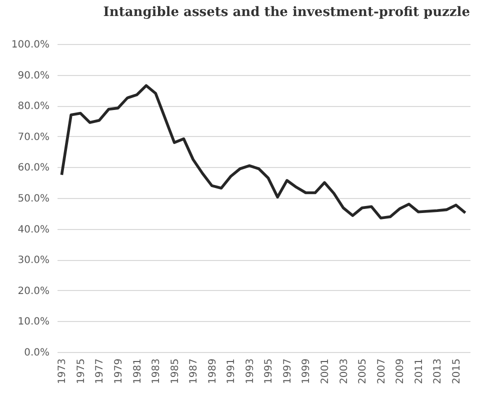 This screenshot has width=500, height=398. What do you see at coordinates (156, 371) in the screenshot?
I see `x-tick-label: 1983` at bounding box center [156, 371].